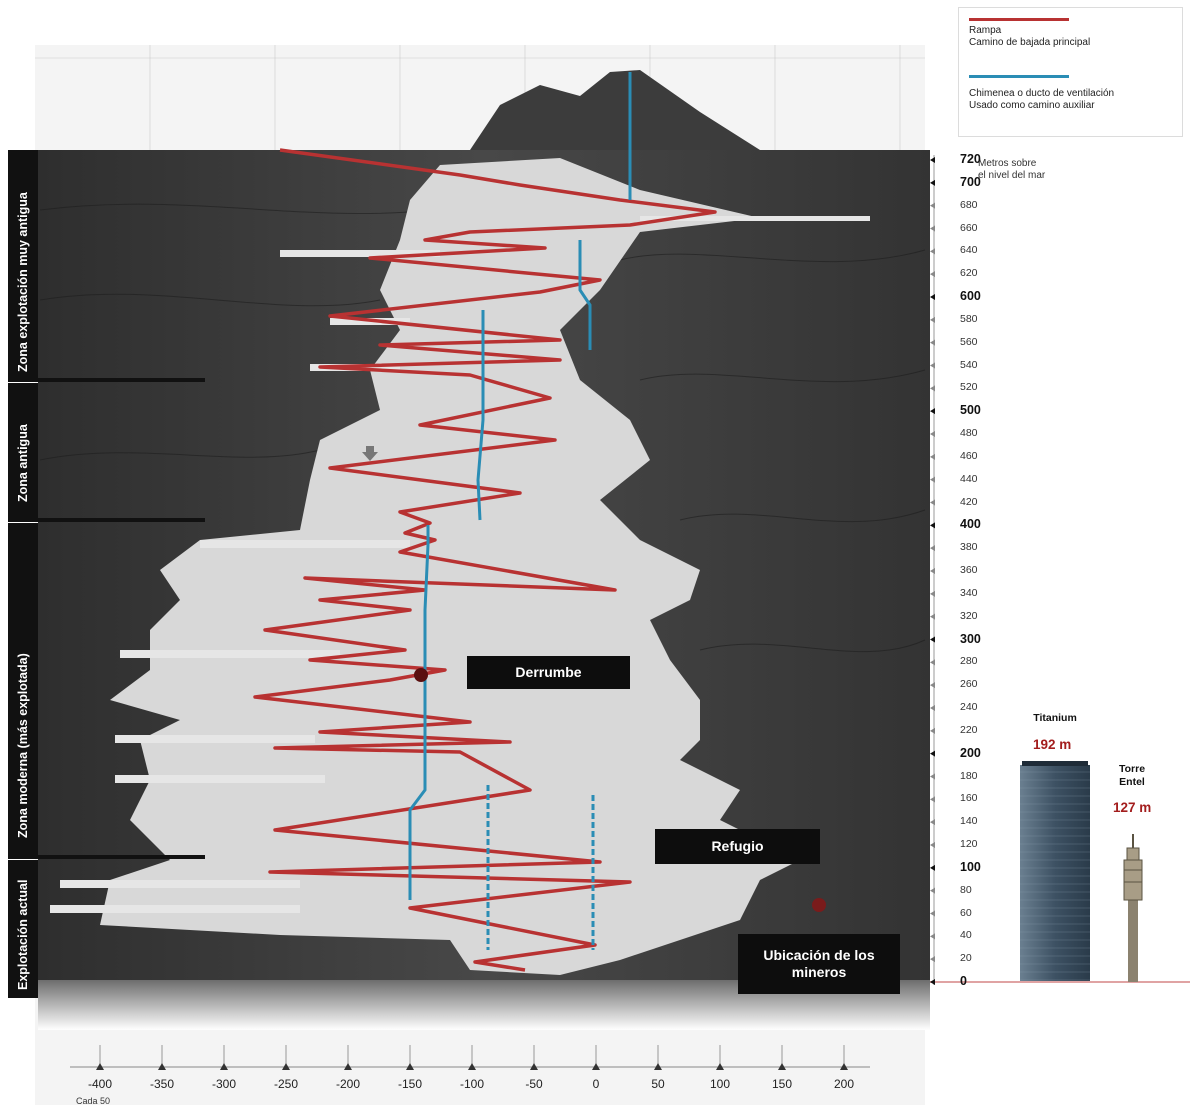 The height and width of the screenshot is (1108, 1190). What do you see at coordinates (224, 1084) in the screenshot?
I see `x-tick-label: -300` at bounding box center [224, 1084].